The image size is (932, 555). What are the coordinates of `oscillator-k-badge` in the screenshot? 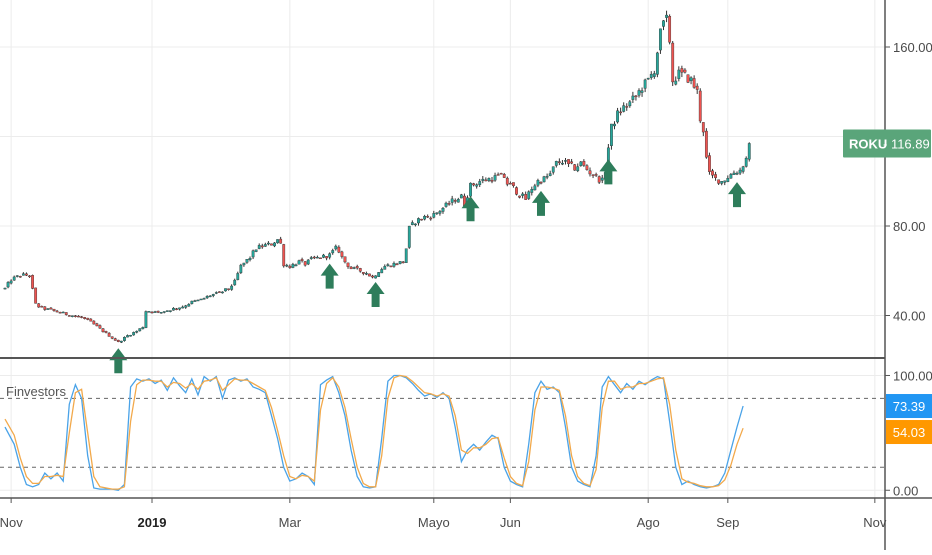 It's located at (909, 406).